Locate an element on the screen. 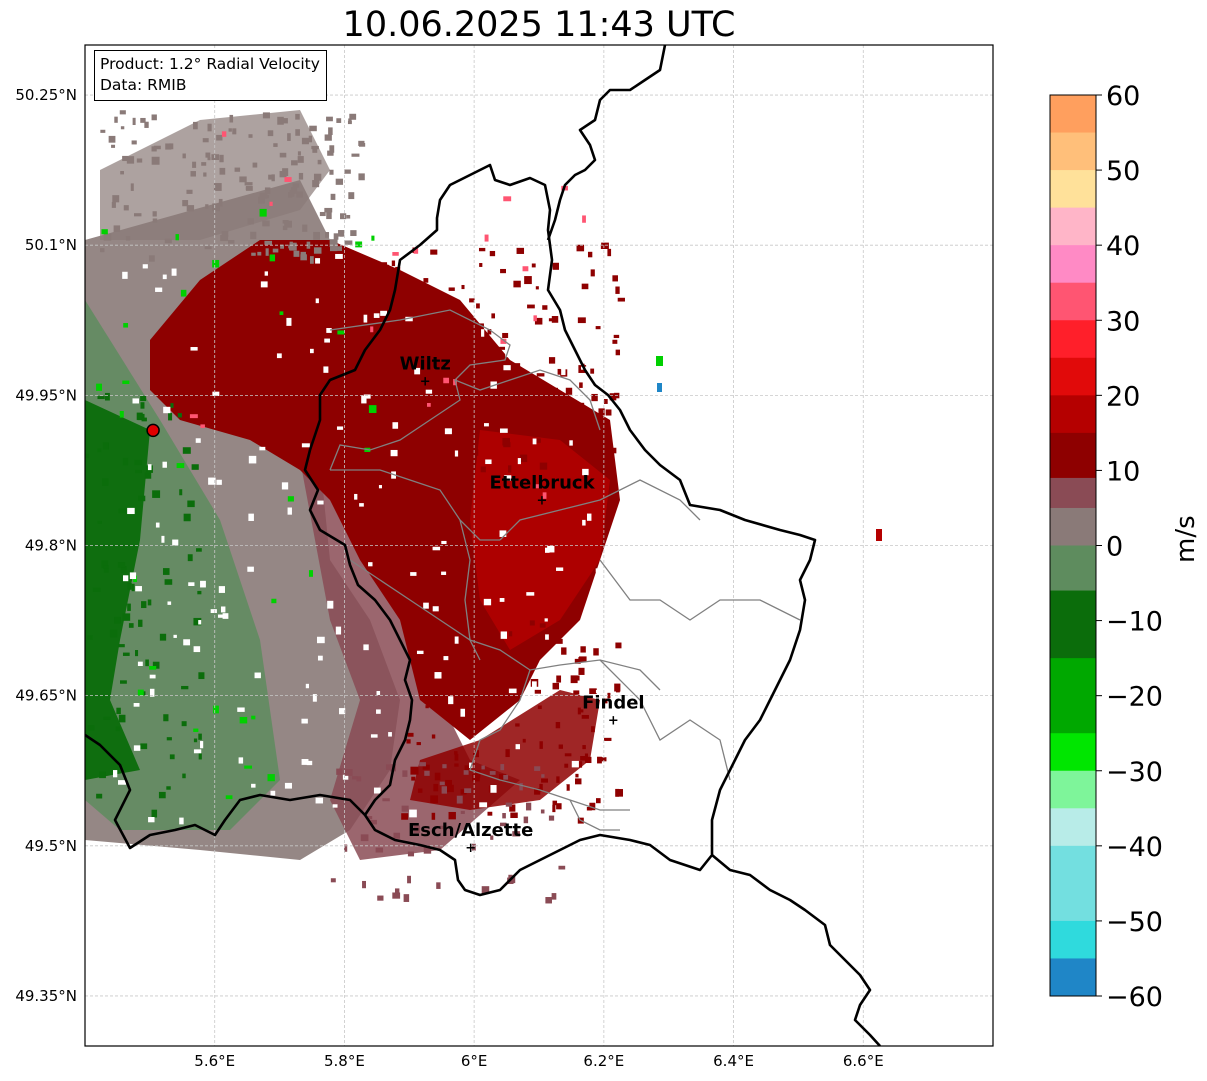 This screenshot has height=1081, width=1207. y-tick-label: 50.1°N is located at coordinates (51, 245).